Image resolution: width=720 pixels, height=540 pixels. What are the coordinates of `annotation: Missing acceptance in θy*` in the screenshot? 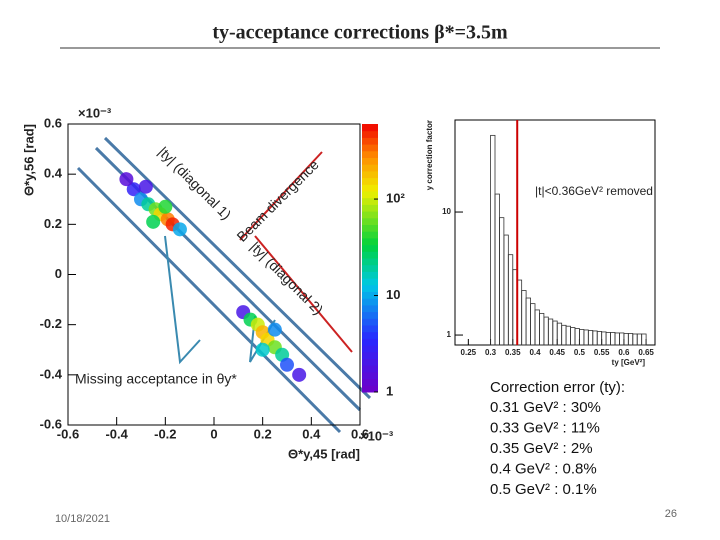 It's located at (156, 379).